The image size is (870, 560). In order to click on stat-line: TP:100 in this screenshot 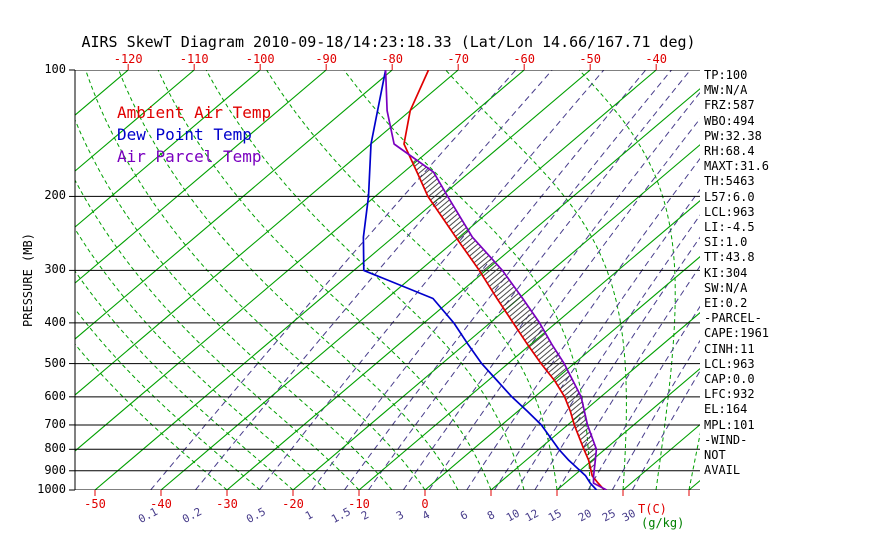, I will do `click(726, 75)`.